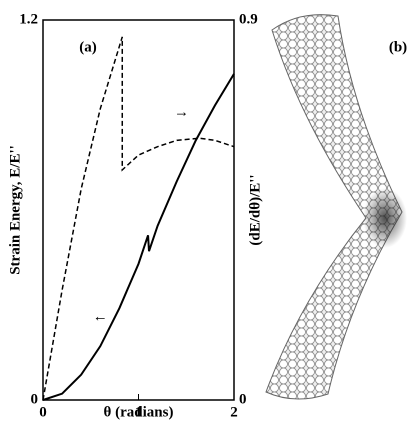  I want to click on y-axis-label: Strain Energy, E/E'', so click(15, 210).